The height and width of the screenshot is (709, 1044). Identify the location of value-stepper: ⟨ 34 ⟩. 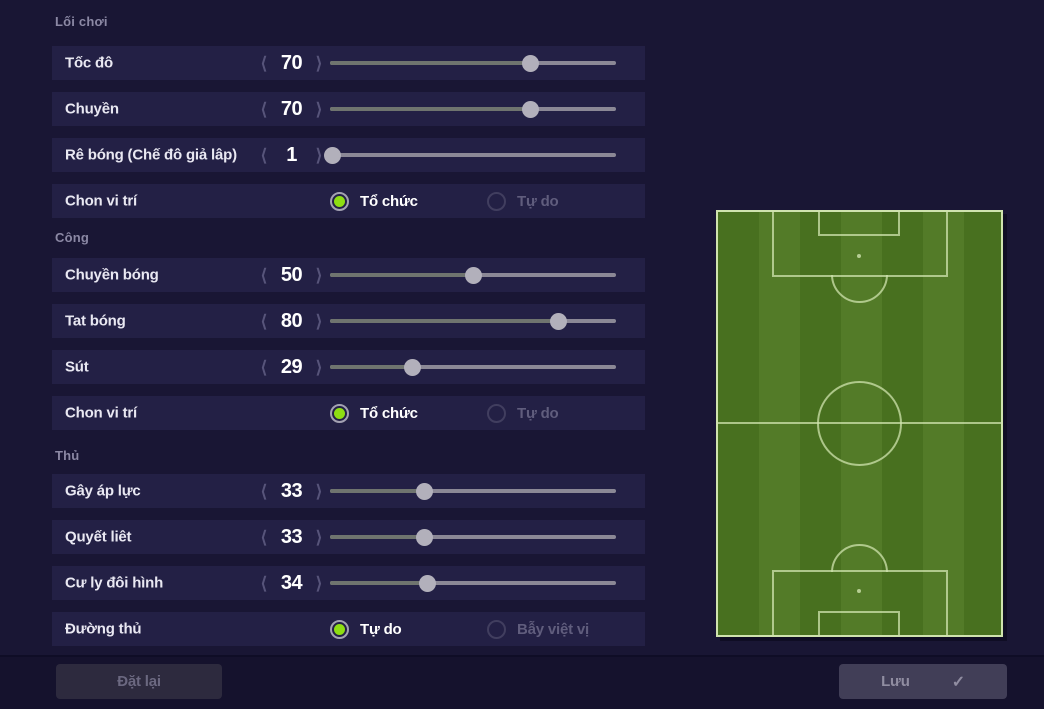
(291, 583).